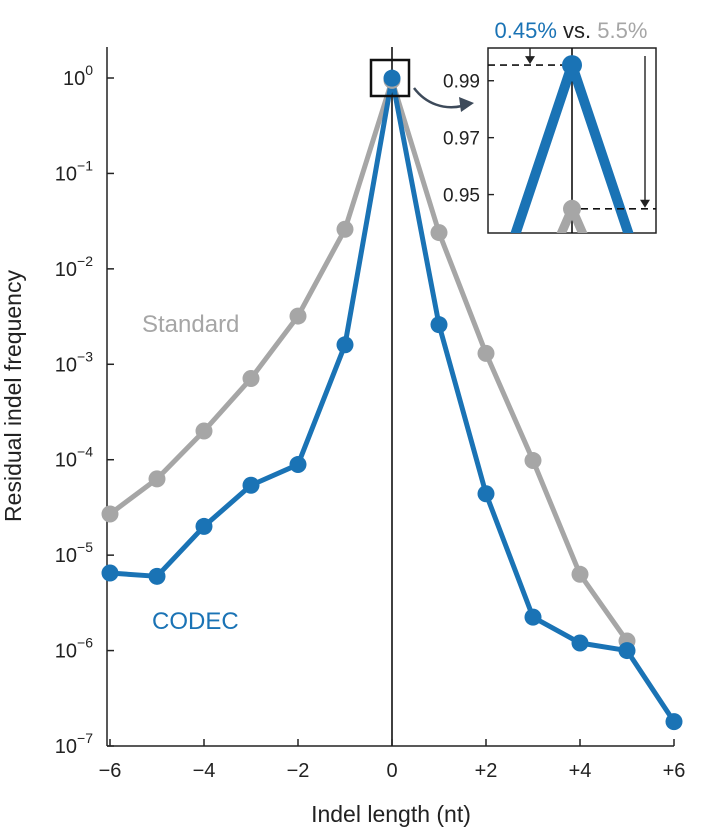  I want to click on y-tick-label: 10⁻⁴, so click(74, 458).